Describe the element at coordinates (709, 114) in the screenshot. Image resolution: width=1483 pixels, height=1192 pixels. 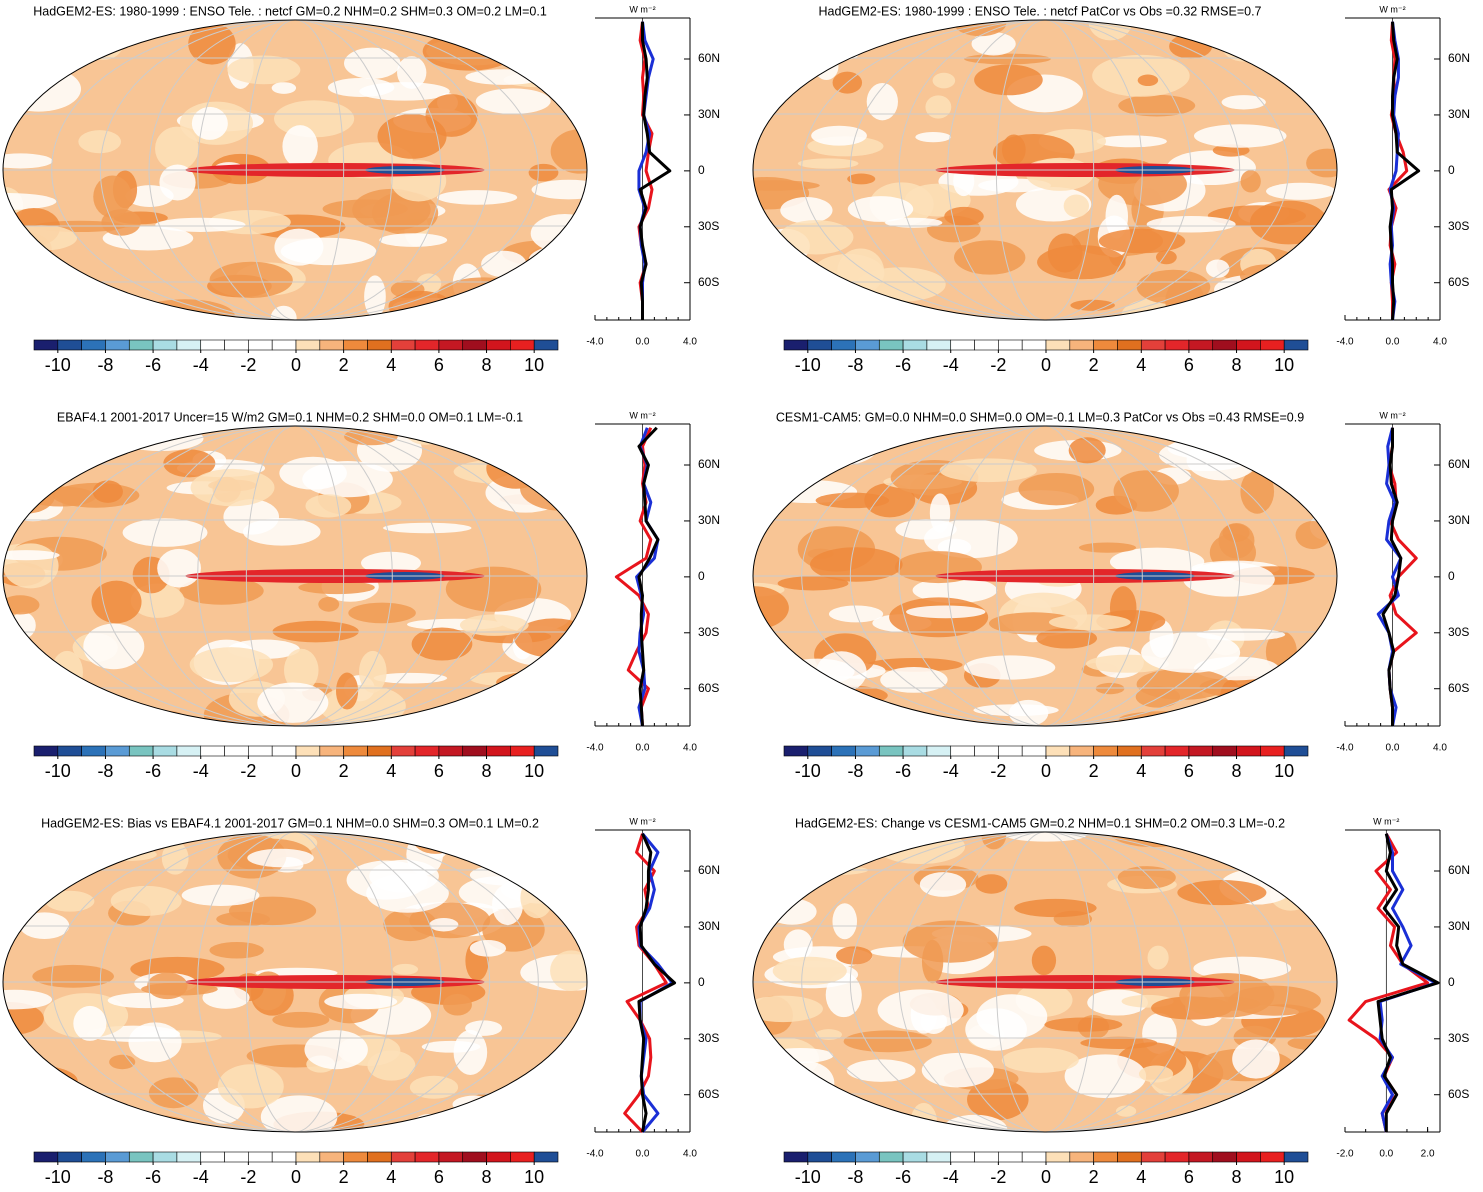
I see `y-tick-label: 30N` at that location.